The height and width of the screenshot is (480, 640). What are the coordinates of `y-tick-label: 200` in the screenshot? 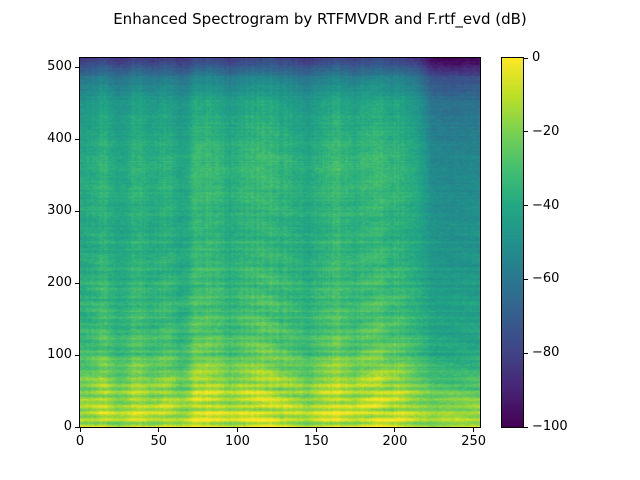 It's located at (59, 283).